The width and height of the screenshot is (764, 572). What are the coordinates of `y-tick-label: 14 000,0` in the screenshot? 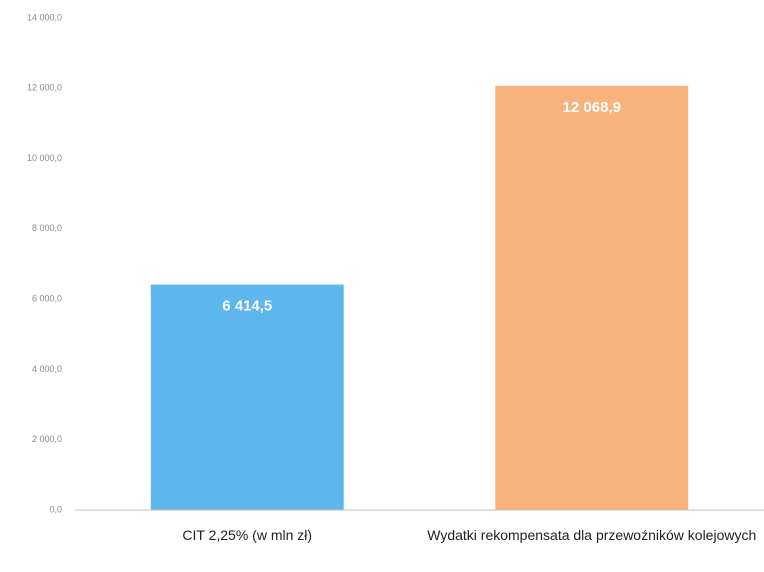 It's located at (44, 17).